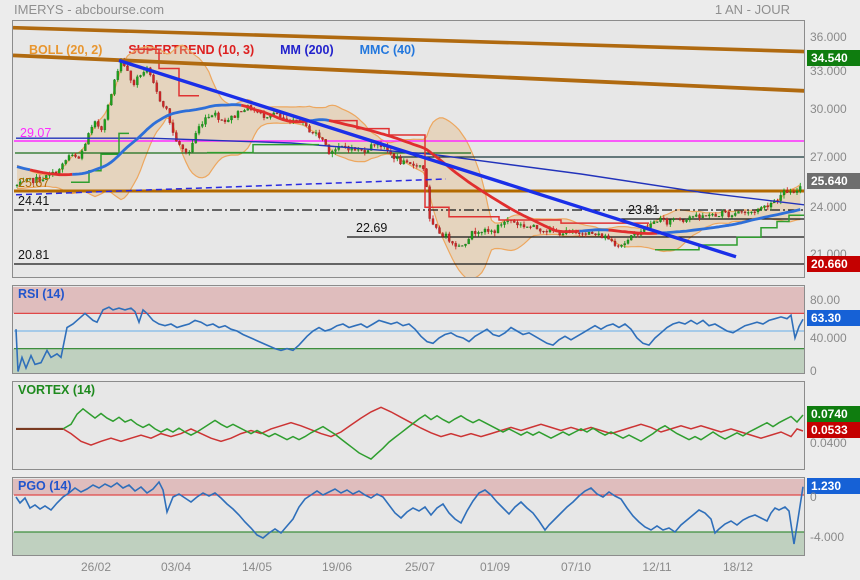 Image resolution: width=860 pixels, height=580 pixels. I want to click on legend-item-1: SUPERTREND (10, 3), so click(191, 50).